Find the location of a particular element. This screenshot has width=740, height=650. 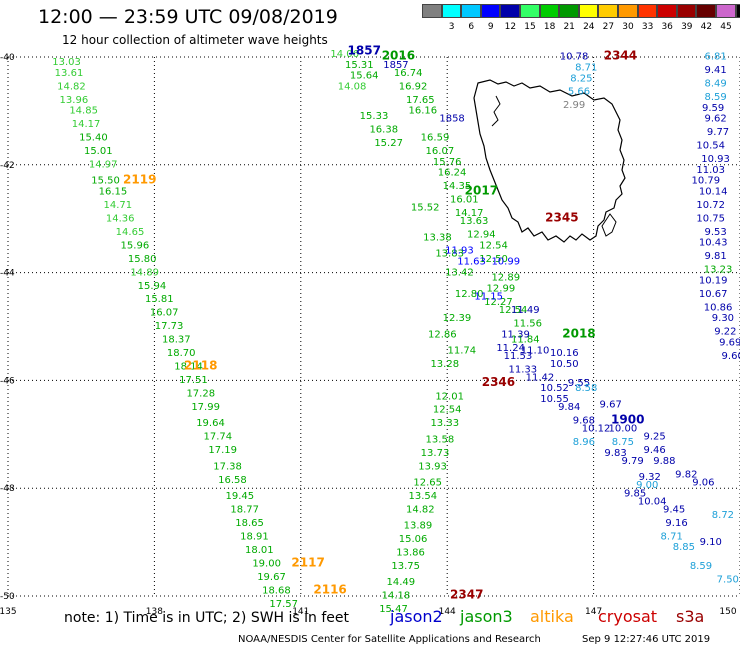

wave-height-point: 9.88 is located at coordinates (664, 461).